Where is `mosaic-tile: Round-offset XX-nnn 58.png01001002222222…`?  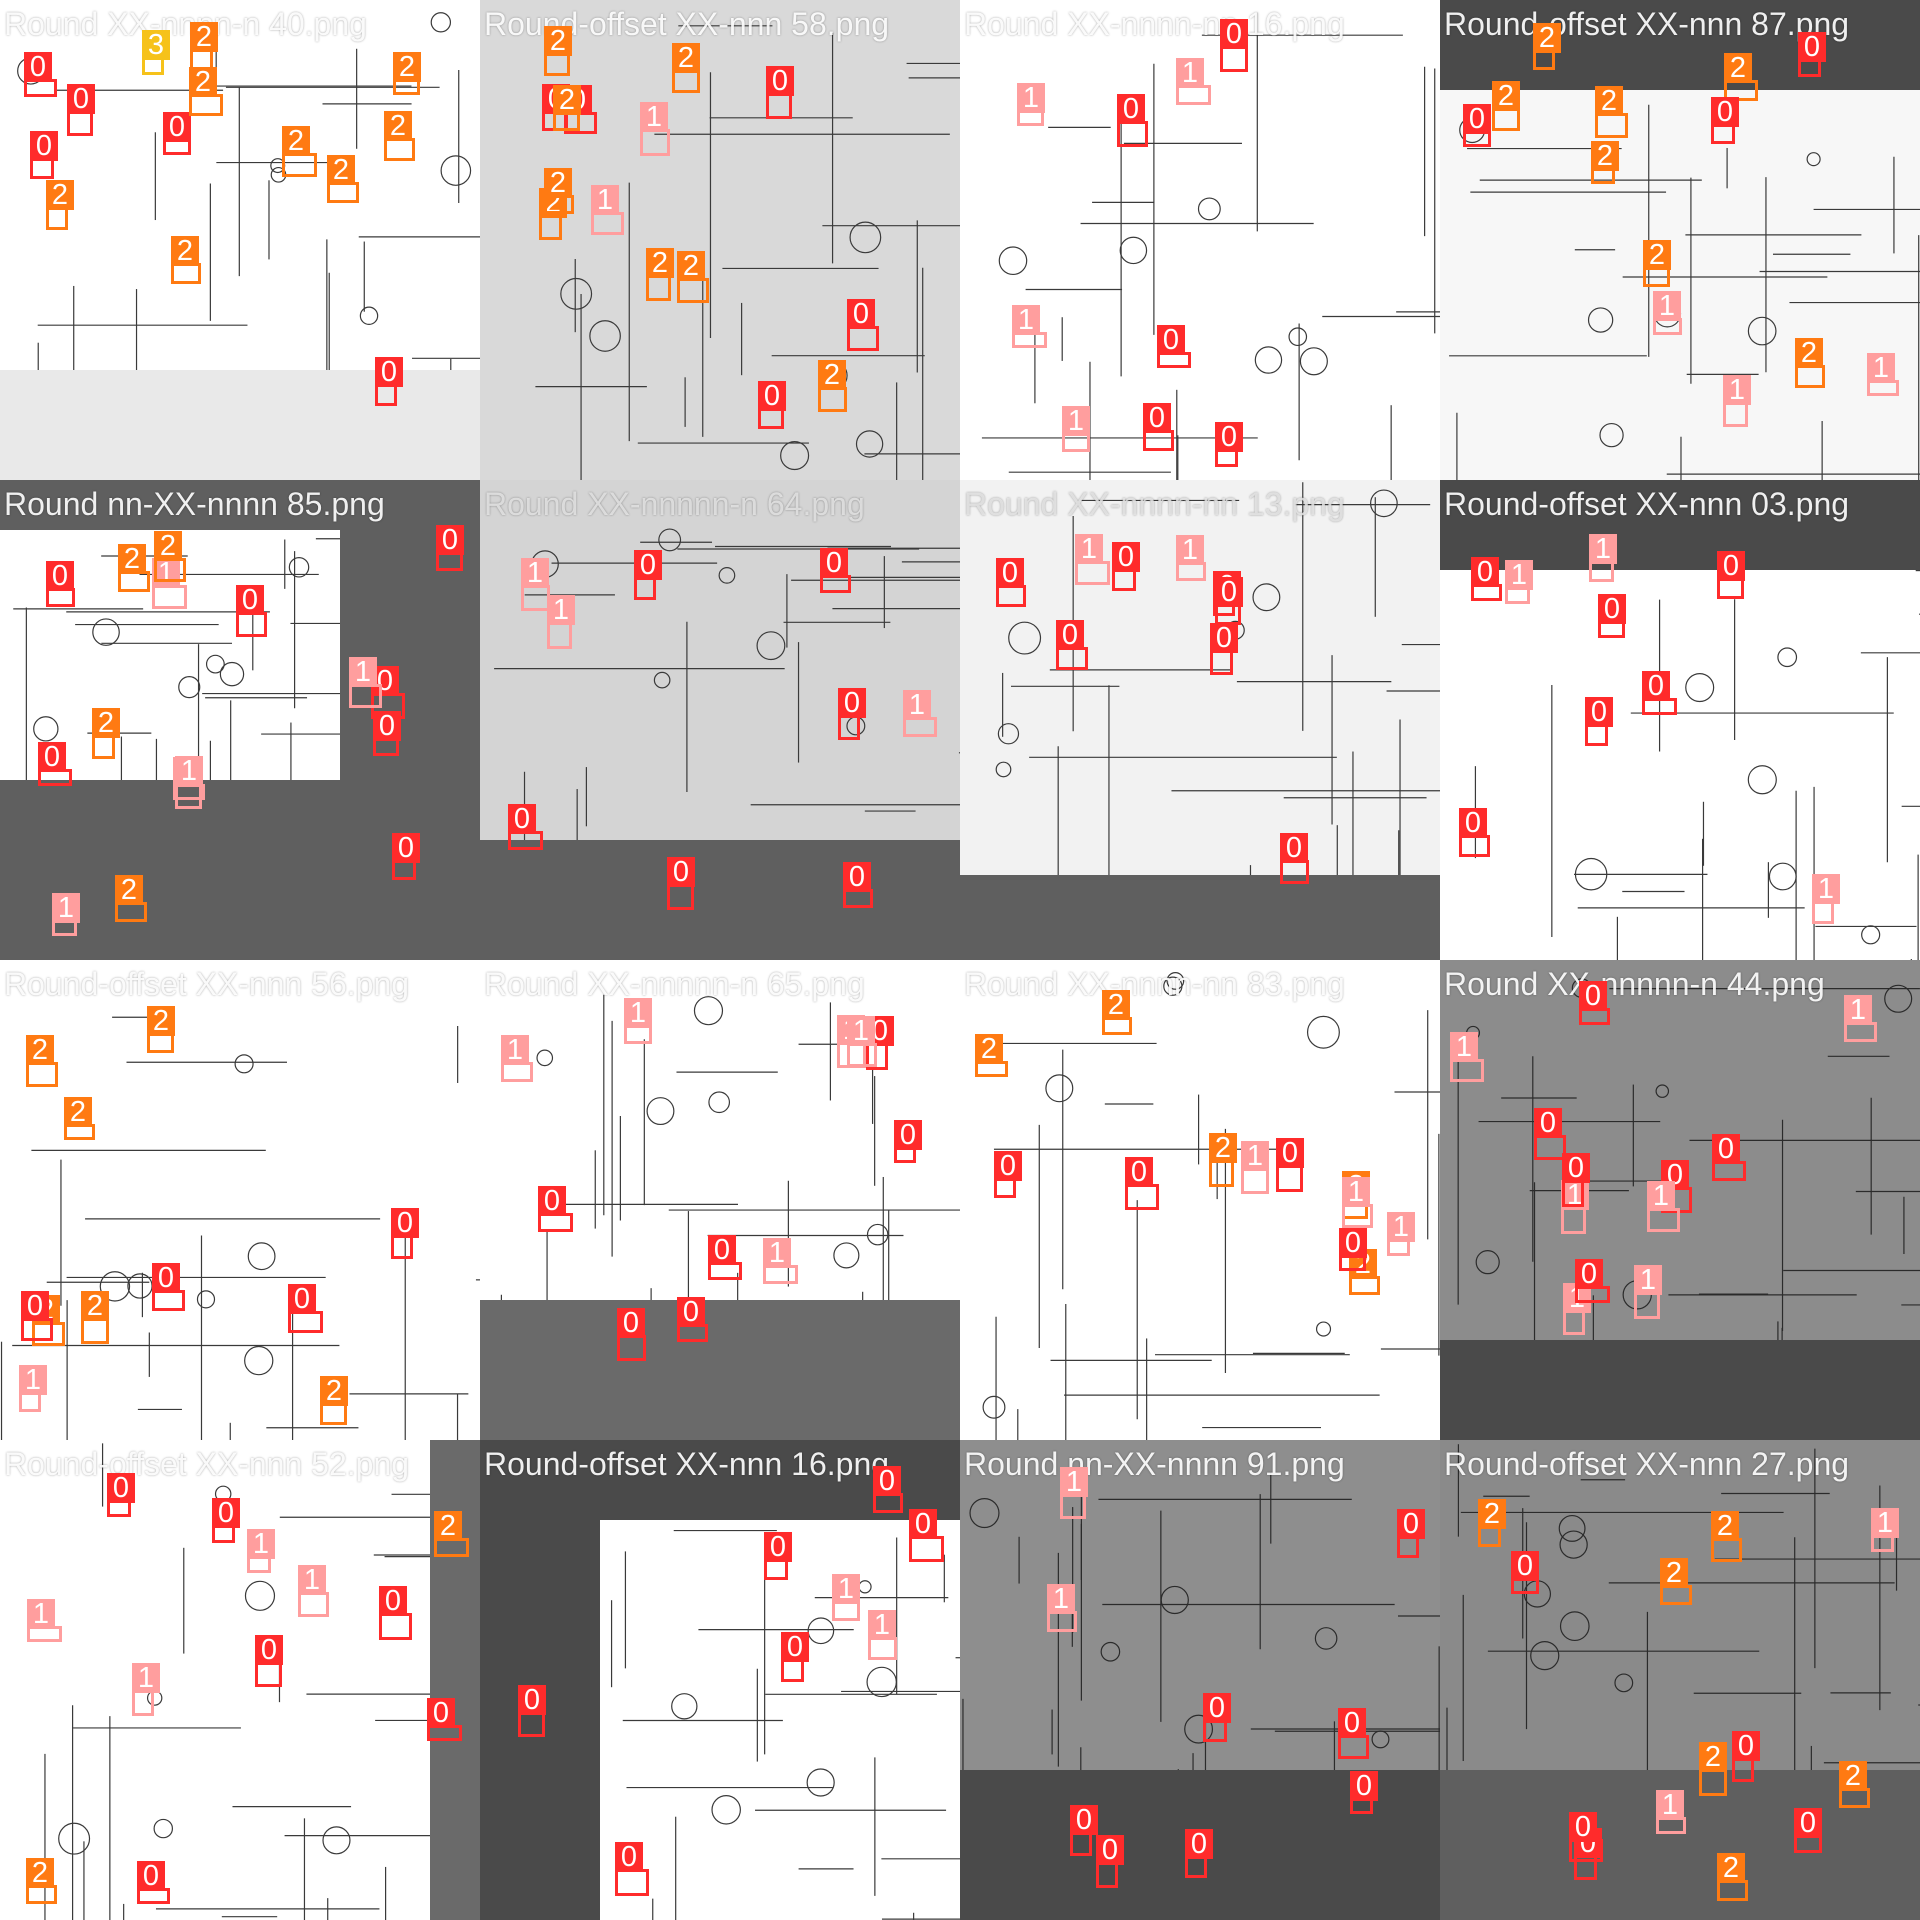 mosaic-tile: Round-offset XX-nnn 58.png01001002222222… is located at coordinates (720, 240).